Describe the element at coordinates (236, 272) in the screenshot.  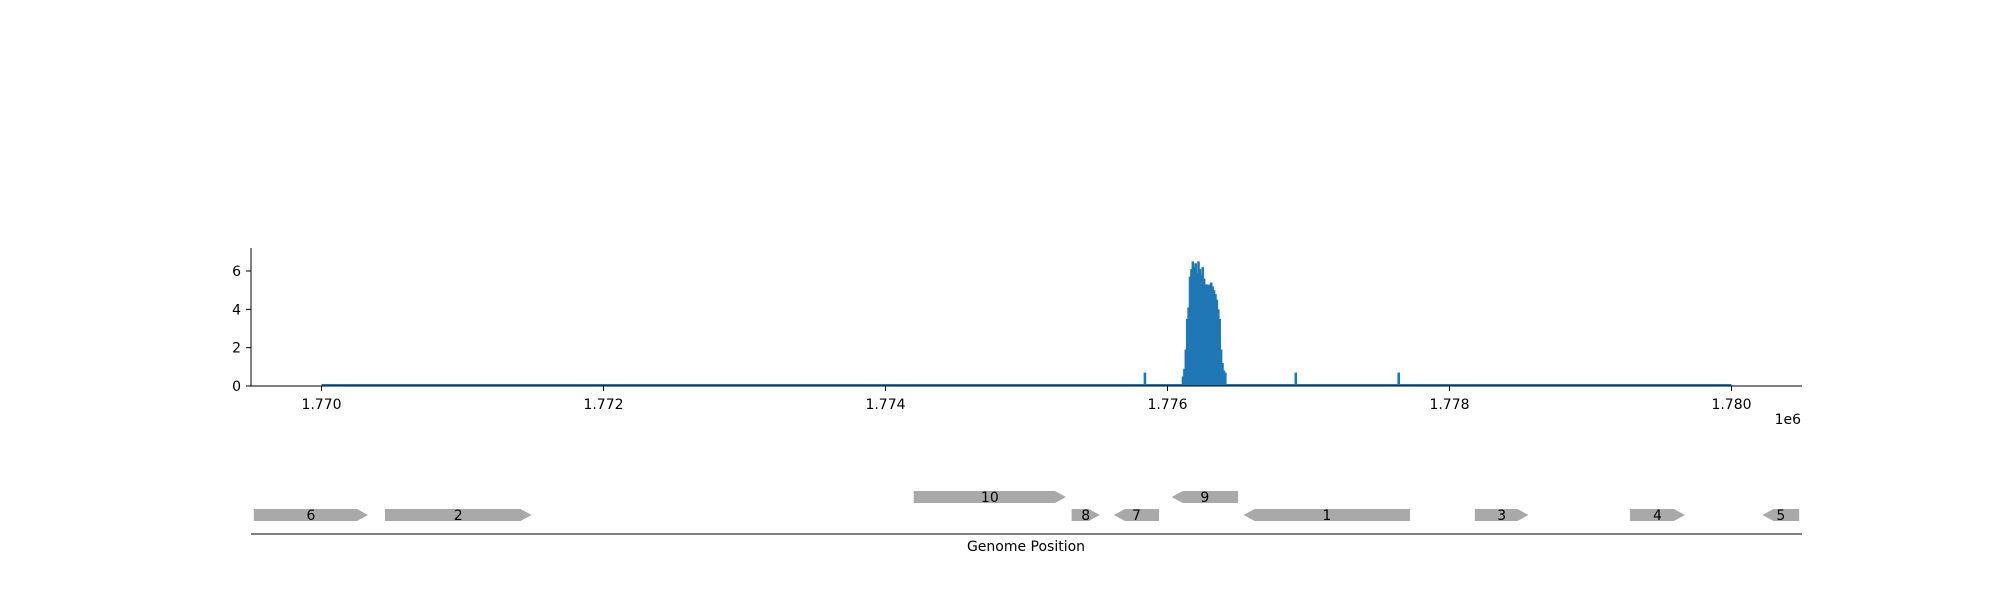
I see `y-tick-label: 6` at that location.